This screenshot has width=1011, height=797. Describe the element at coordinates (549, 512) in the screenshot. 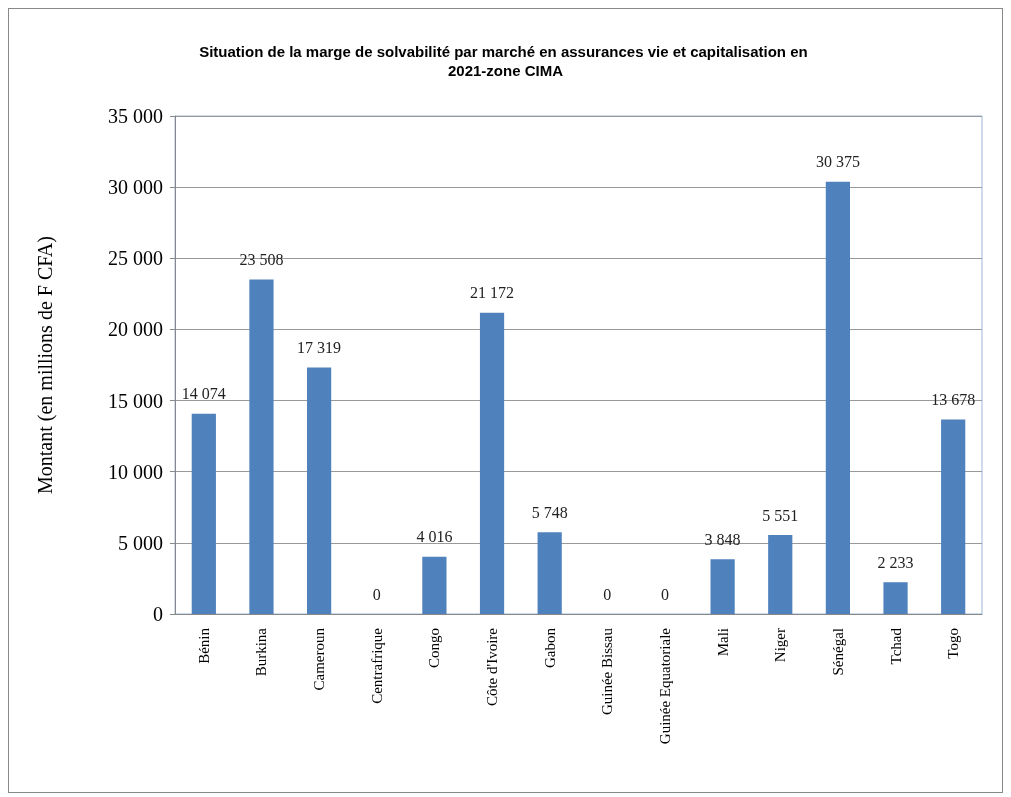

I see `data-label: 5 748` at that location.